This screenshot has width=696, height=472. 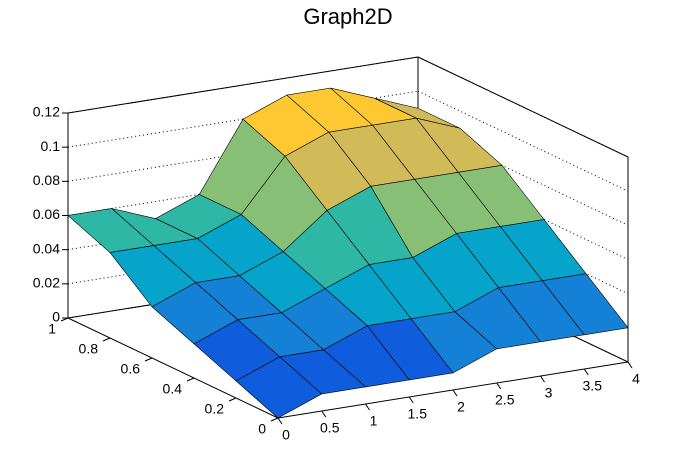 I want to click on surface-patch, so click(x=279, y=387).